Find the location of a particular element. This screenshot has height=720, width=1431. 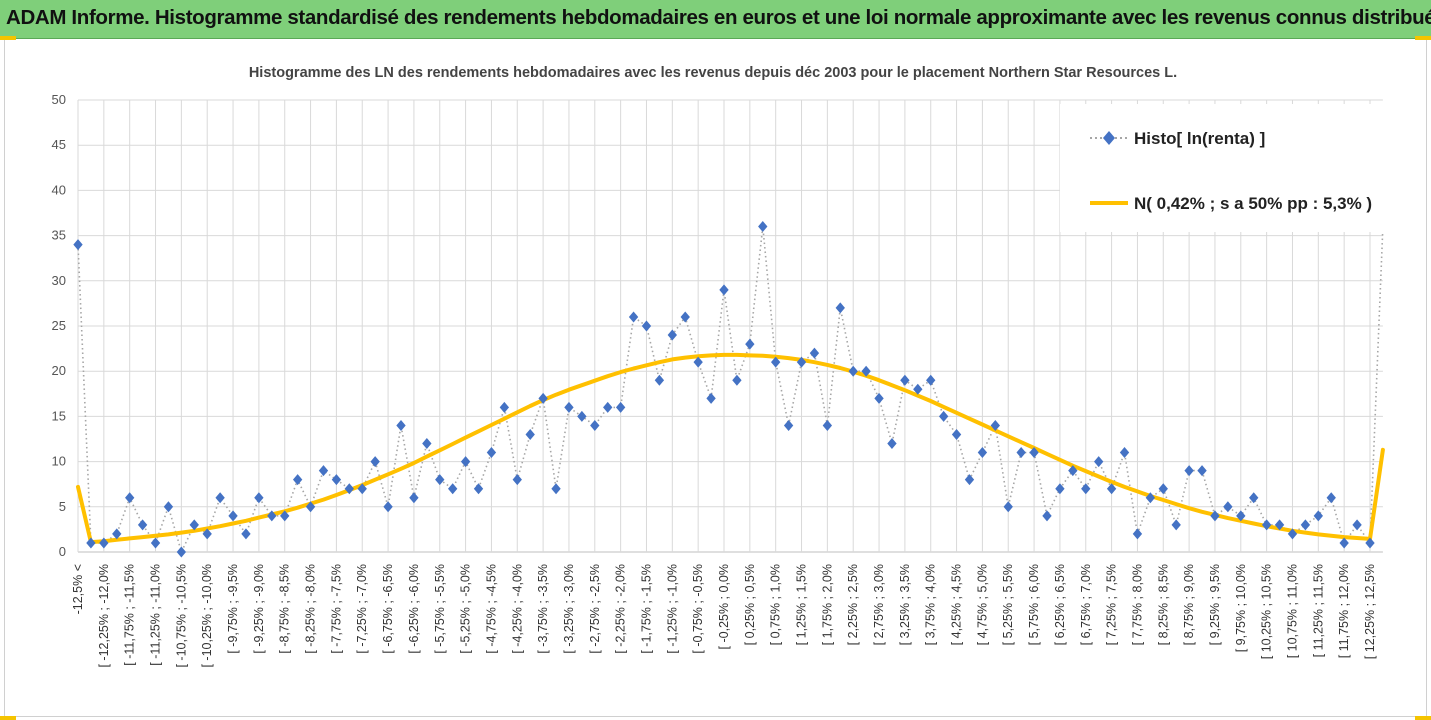

y-tick-label: 5 is located at coordinates (62, 506).